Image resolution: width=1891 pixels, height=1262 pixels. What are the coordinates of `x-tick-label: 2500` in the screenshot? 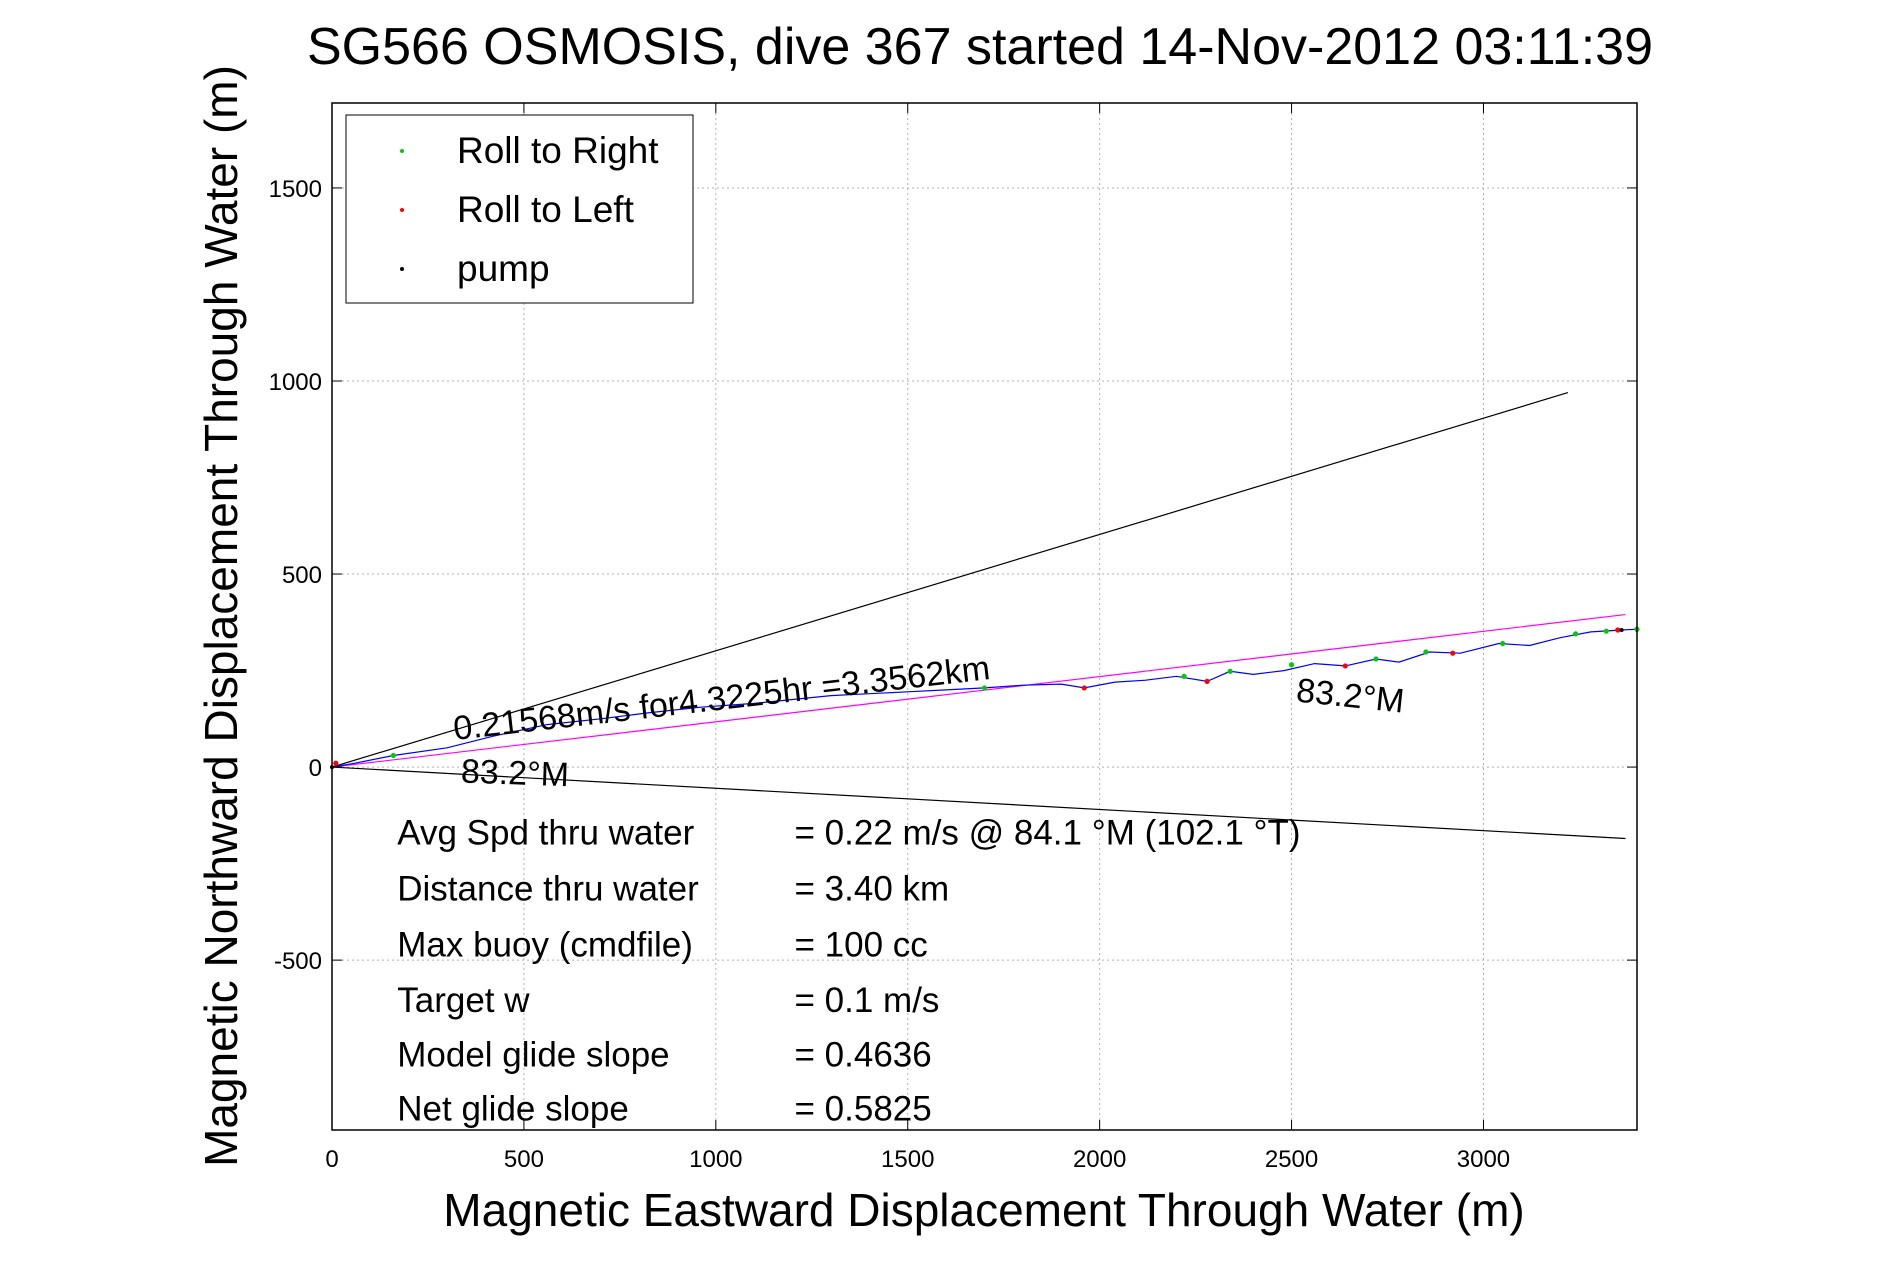 It's located at (1291, 1159).